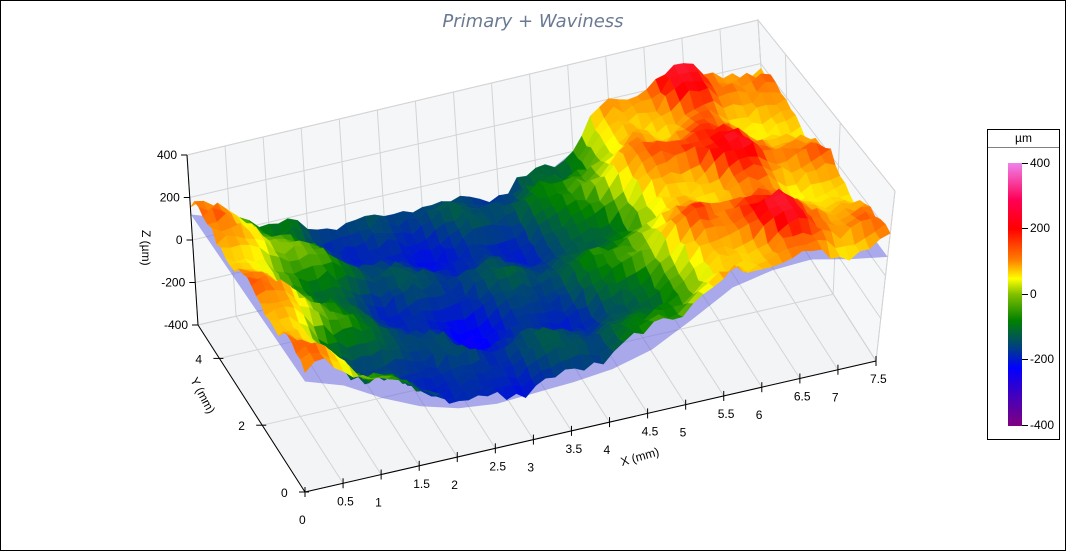 Image resolution: width=1066 pixels, height=551 pixels. I want to click on svg-text: 2.5, so click(497, 466).